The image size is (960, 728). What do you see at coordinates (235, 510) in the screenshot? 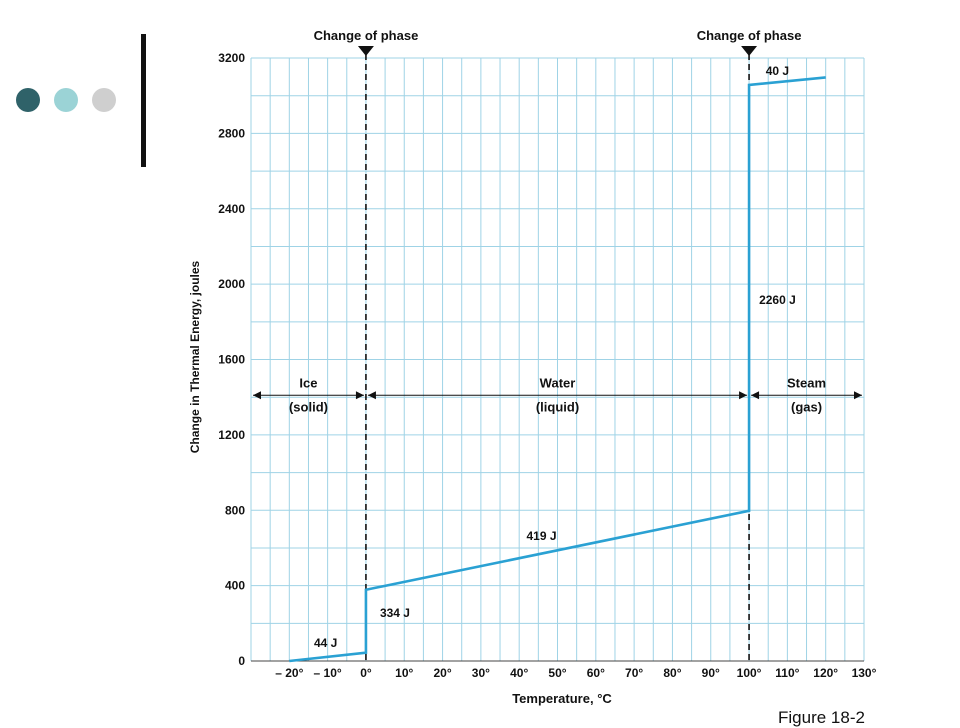
I see `y-tick-label: 800` at bounding box center [235, 510].